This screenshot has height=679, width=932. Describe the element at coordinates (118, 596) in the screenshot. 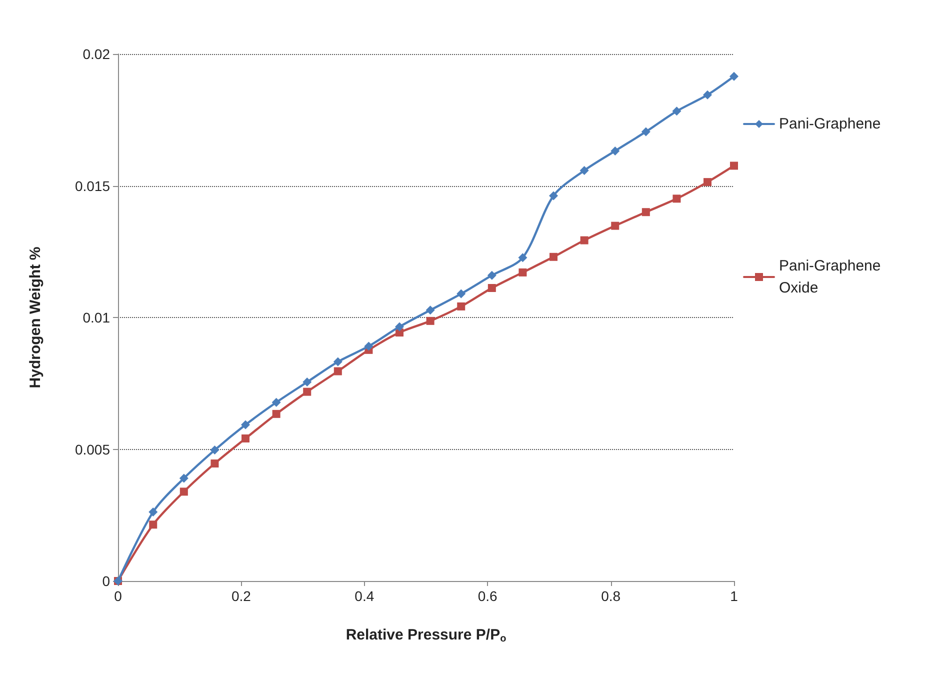

I see `x-tick-label: 0` at that location.